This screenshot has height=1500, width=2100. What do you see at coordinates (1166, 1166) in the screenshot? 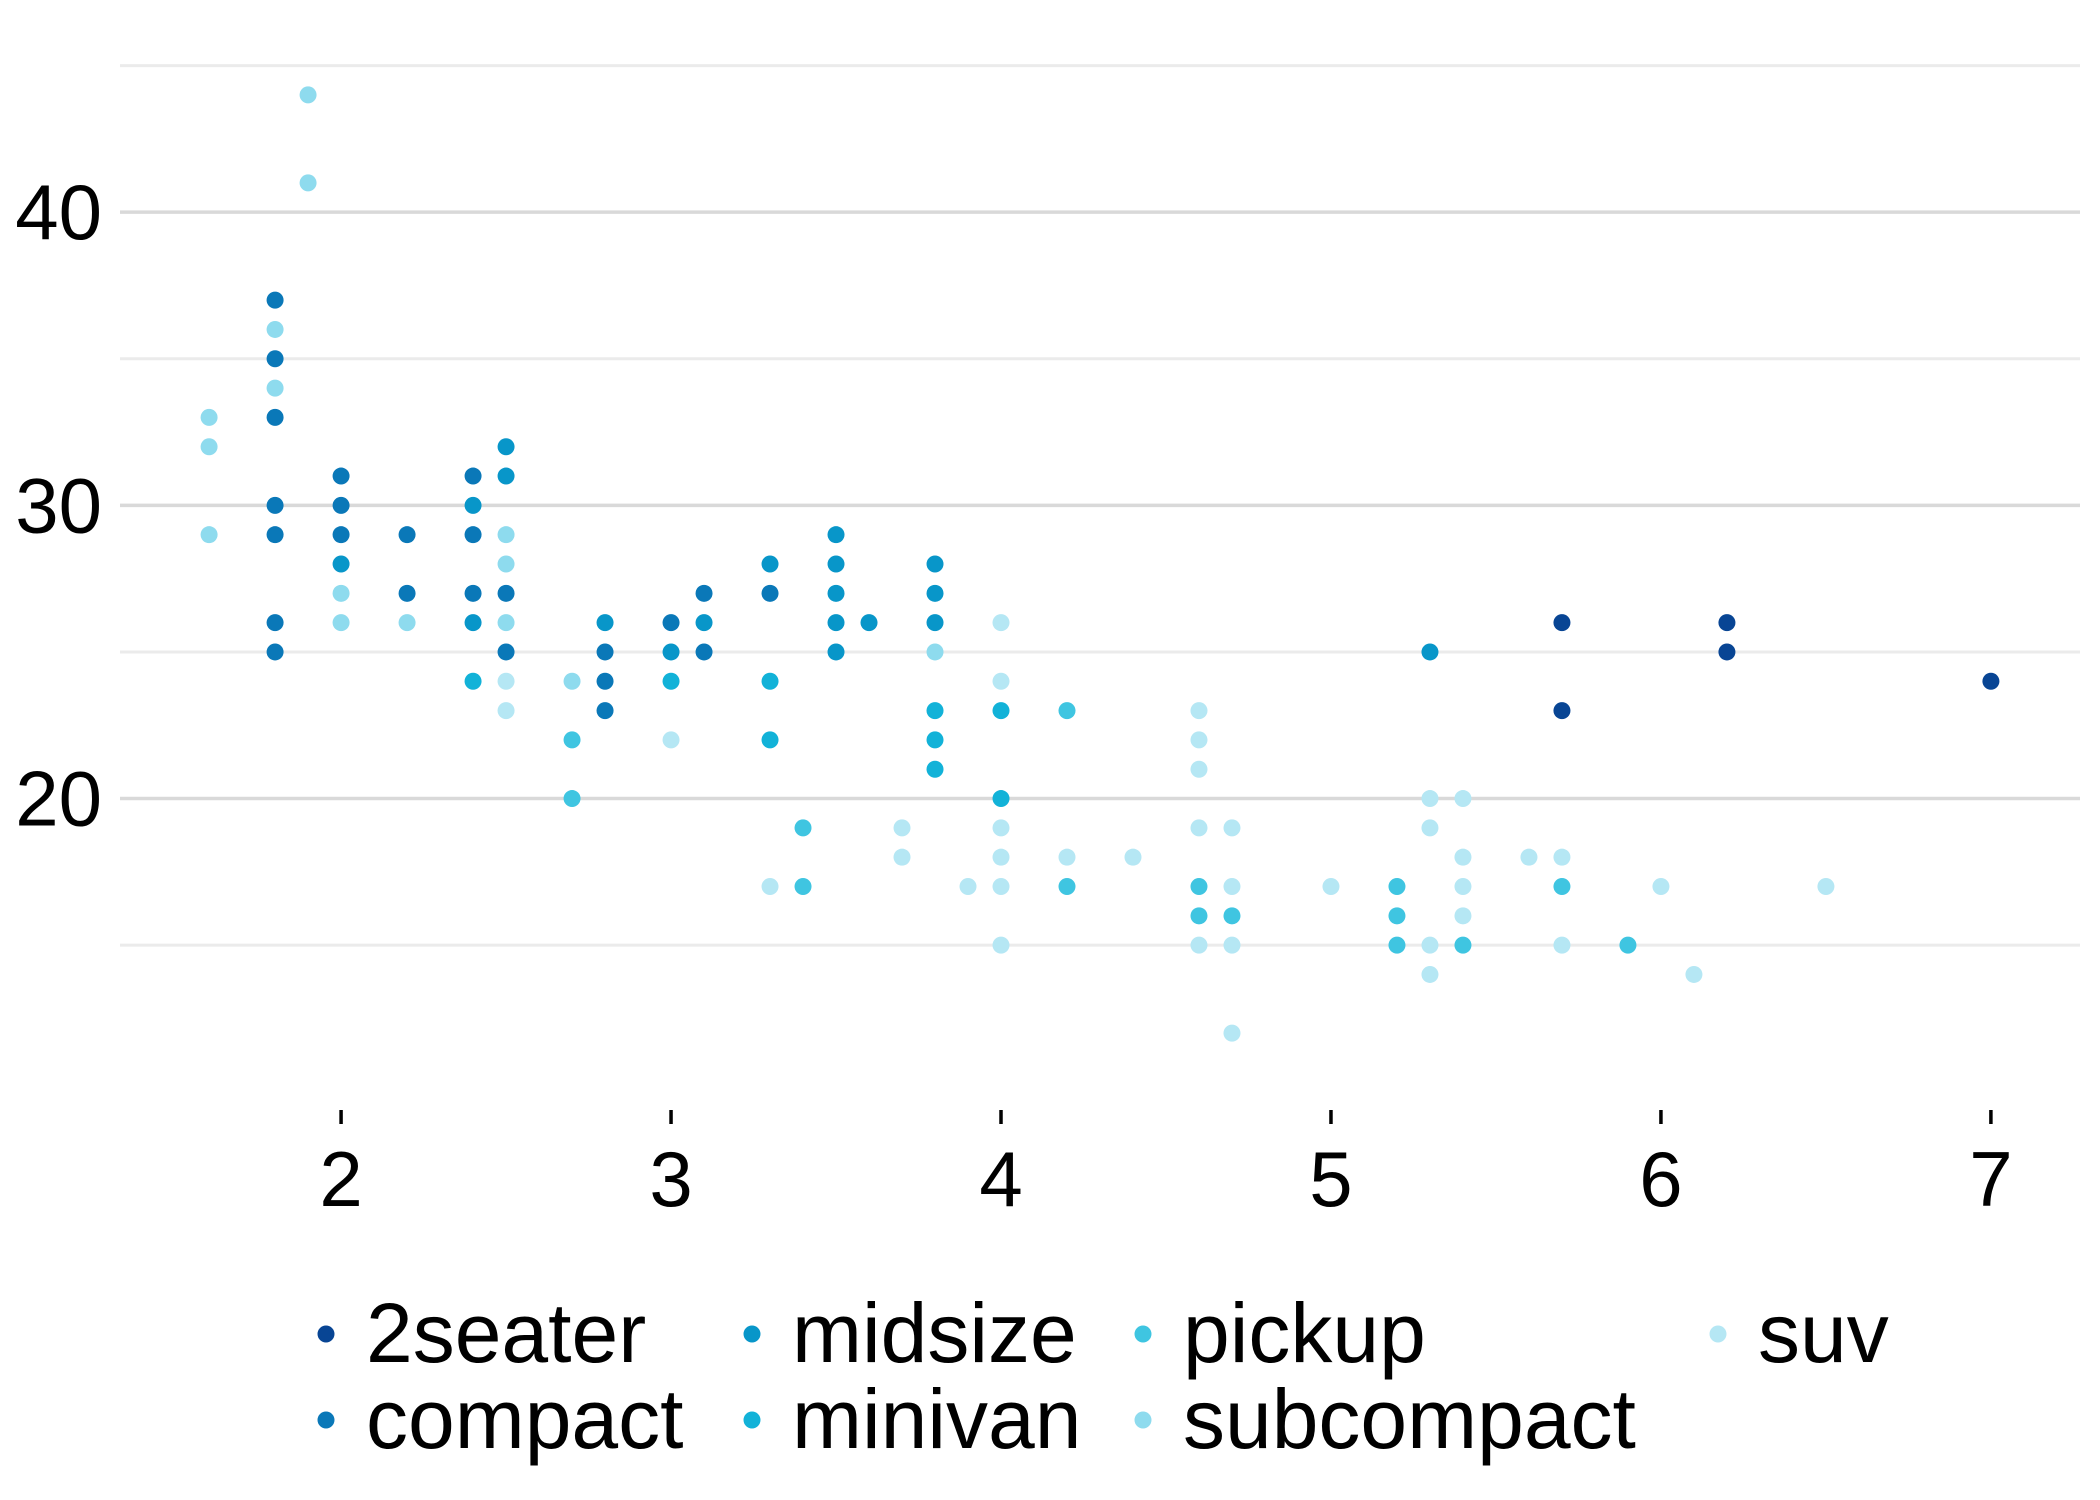
I see `x-axis: 2 3 4 5 6 7` at bounding box center [1166, 1166].